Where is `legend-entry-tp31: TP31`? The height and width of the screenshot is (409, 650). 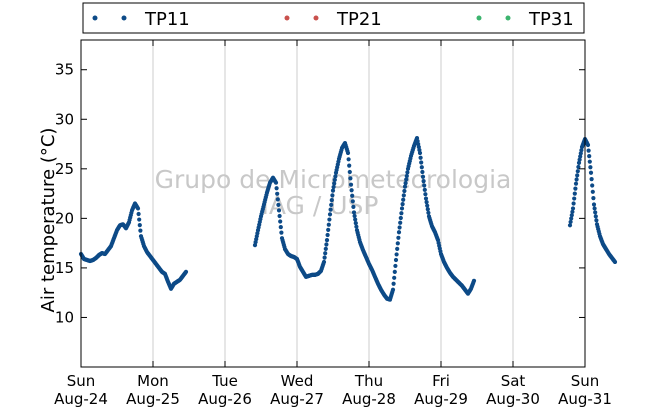 legend-entry-tp31: TP31 is located at coordinates (525, 19).